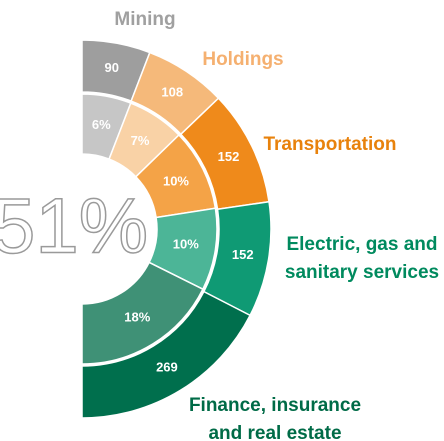  Describe the element at coordinates (242, 59) in the screenshot. I see `category-label: Holdings` at that location.